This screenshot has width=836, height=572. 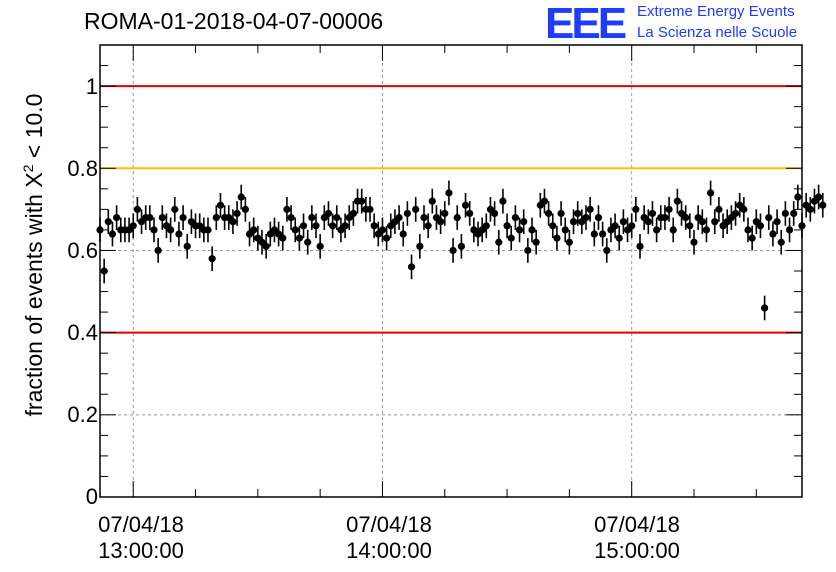 What do you see at coordinates (82, 332) in the screenshot?
I see `y-tick-label: 0.4` at bounding box center [82, 332].